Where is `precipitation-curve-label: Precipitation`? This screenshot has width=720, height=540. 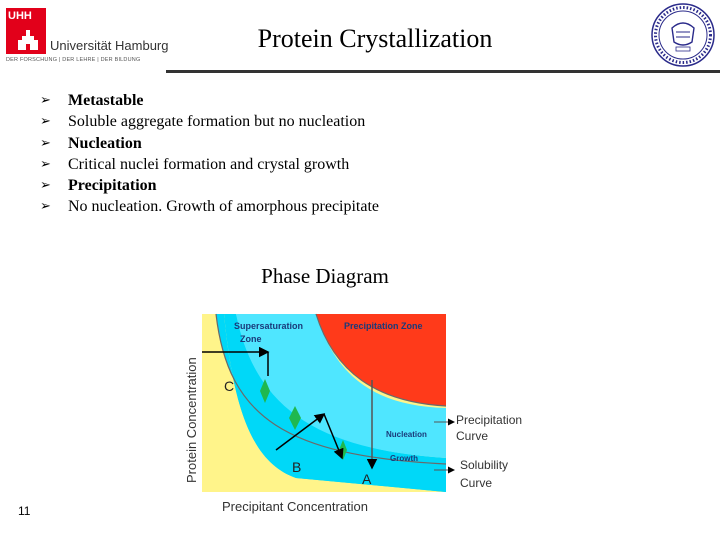 precipitation-curve-label: Precipitation is located at coordinates (489, 420).